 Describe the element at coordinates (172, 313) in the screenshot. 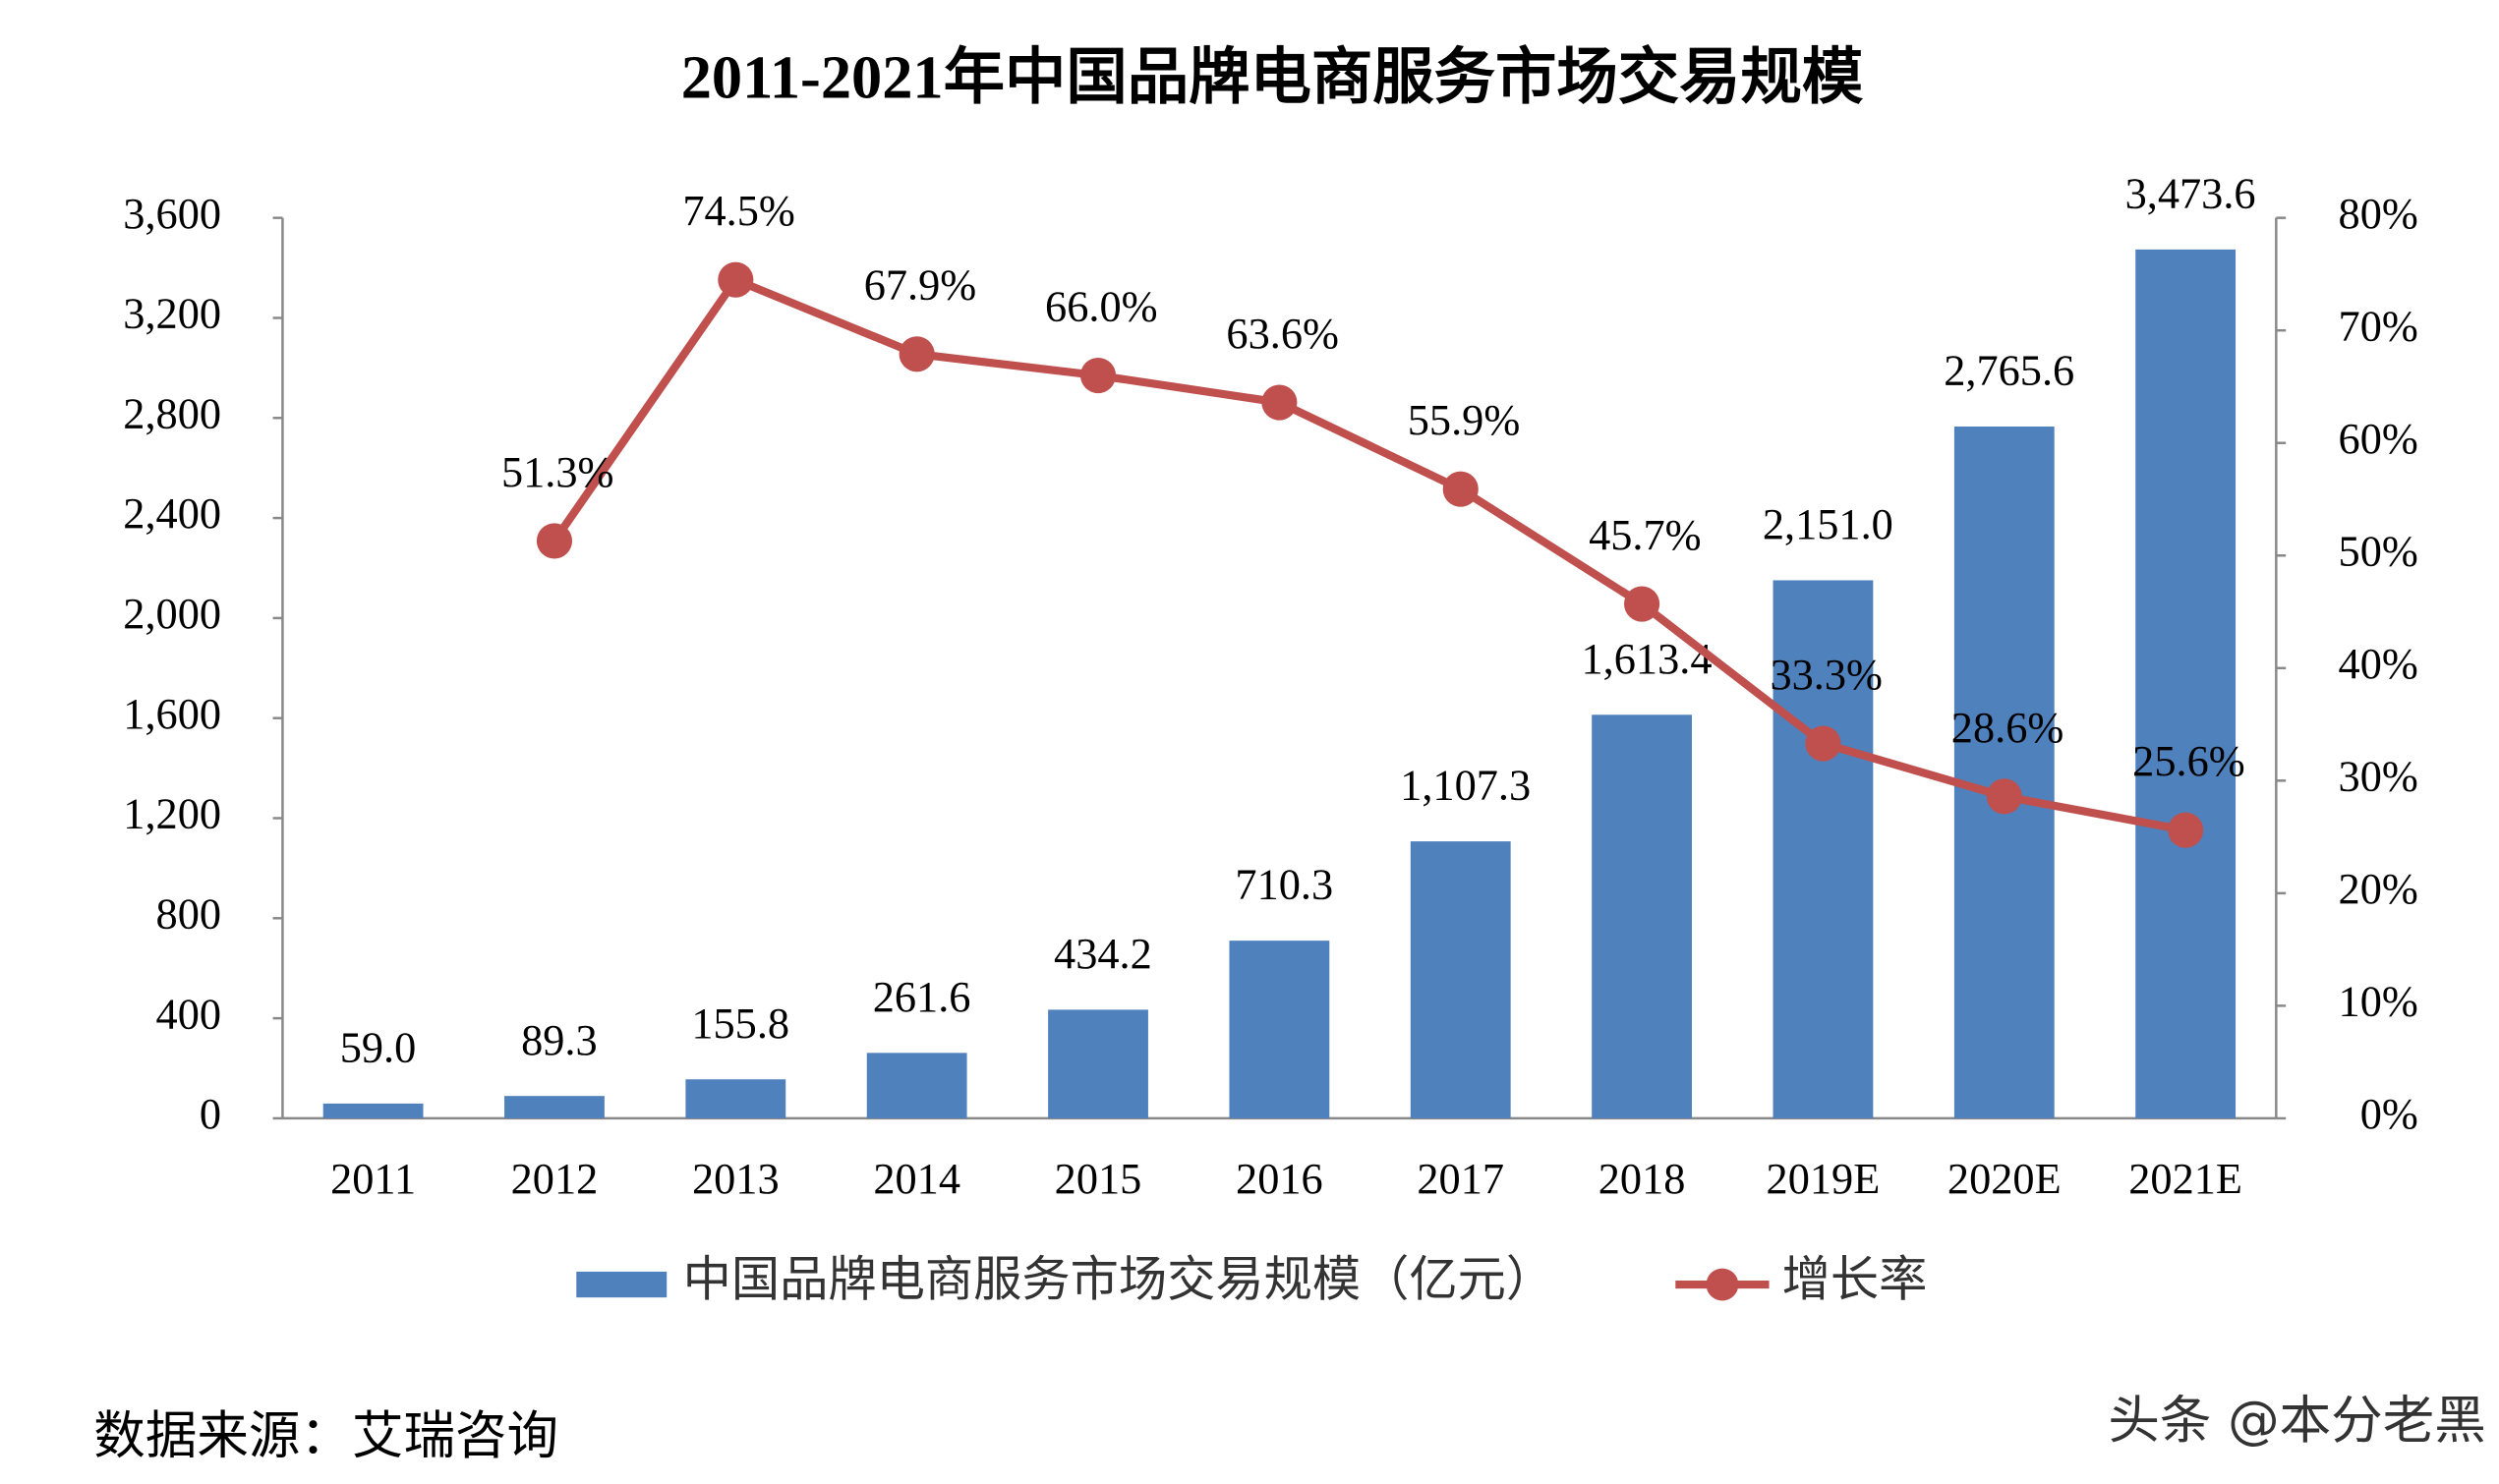

I see `y-tick-label: 3,200` at that location.